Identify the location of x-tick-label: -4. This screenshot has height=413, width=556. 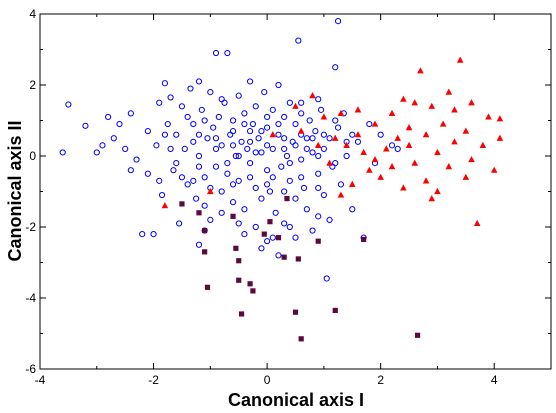
(40, 380).